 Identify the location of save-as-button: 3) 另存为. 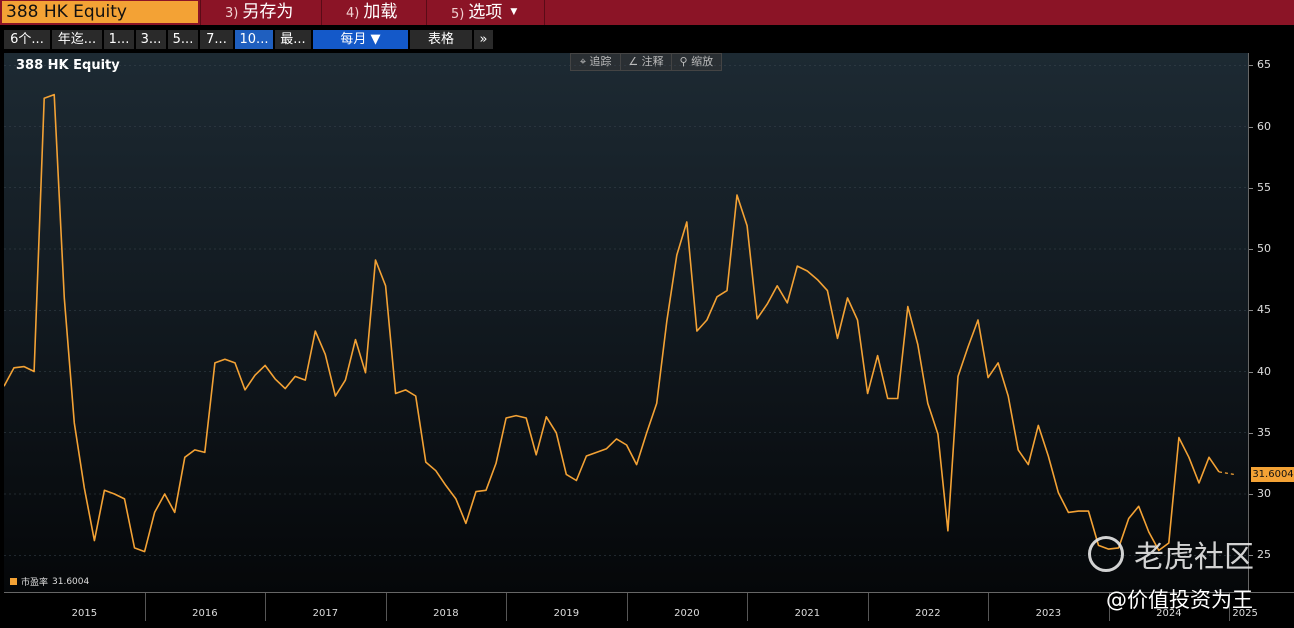
(260, 12).